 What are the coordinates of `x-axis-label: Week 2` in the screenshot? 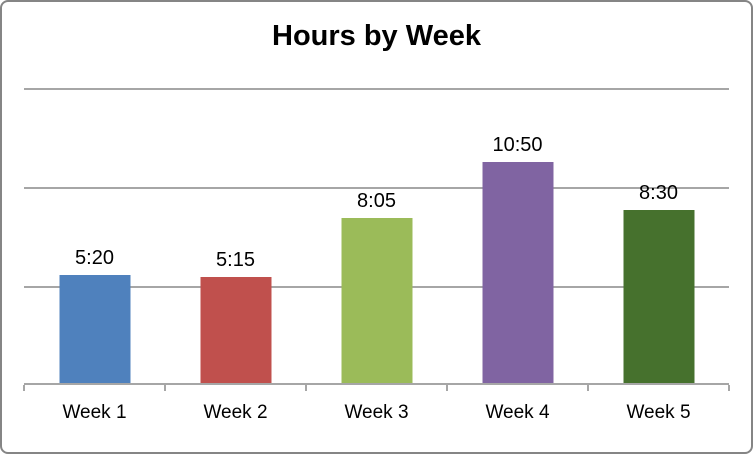 It's located at (235, 412).